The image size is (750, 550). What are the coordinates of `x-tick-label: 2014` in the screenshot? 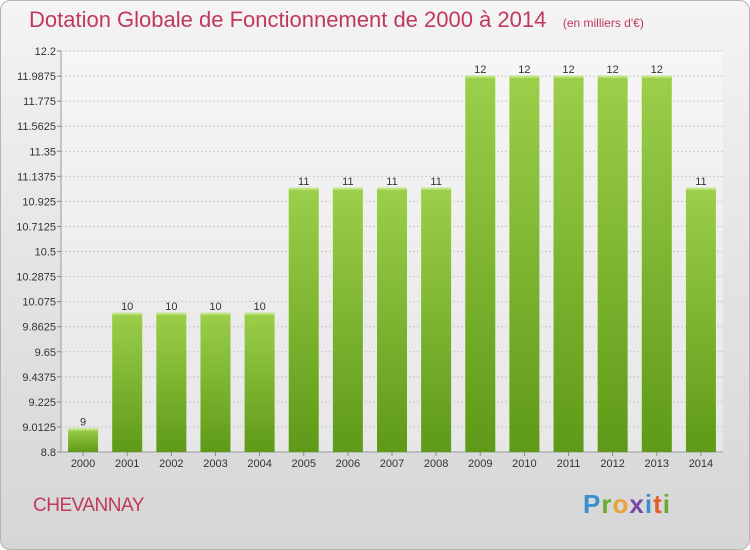 It's located at (701, 464).